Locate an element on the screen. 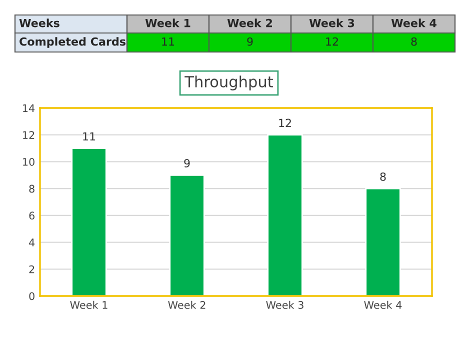  y-tick-label: 4 is located at coordinates (32, 242).